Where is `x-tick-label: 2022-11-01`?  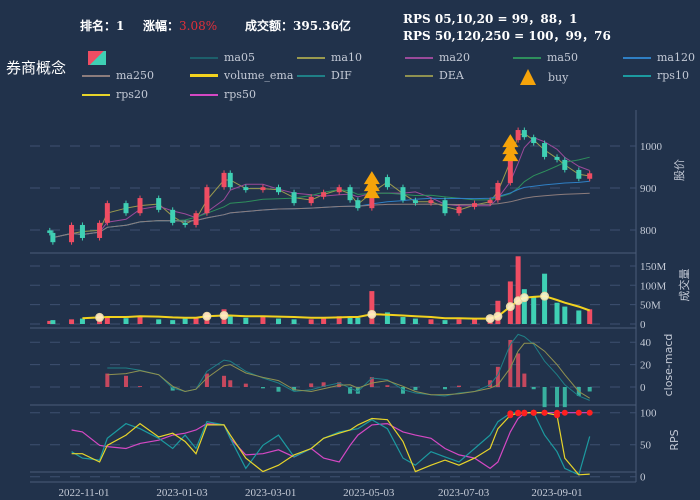
x-tick-label: 2022-11-01 is located at coordinates (84, 493).